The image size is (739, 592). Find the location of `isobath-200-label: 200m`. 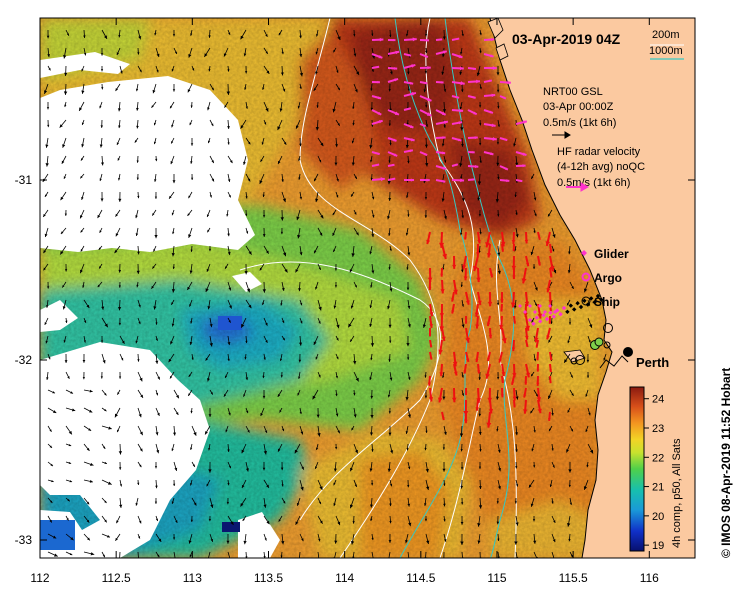

isobath-200-label: 200m is located at coordinates (666, 35).